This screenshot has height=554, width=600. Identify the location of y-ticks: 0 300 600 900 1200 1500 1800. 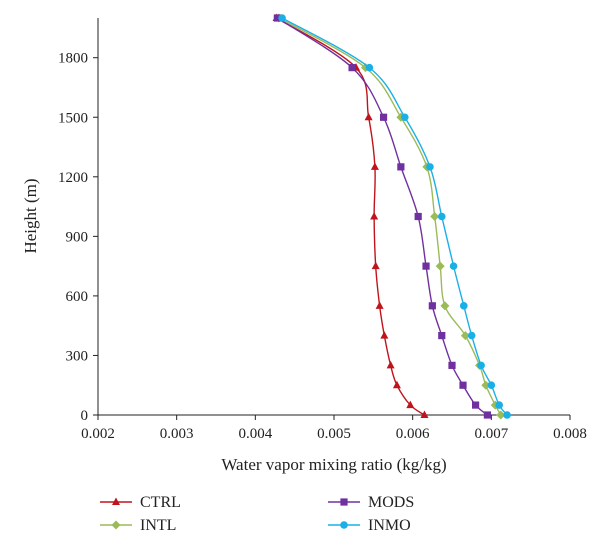
(78, 237).